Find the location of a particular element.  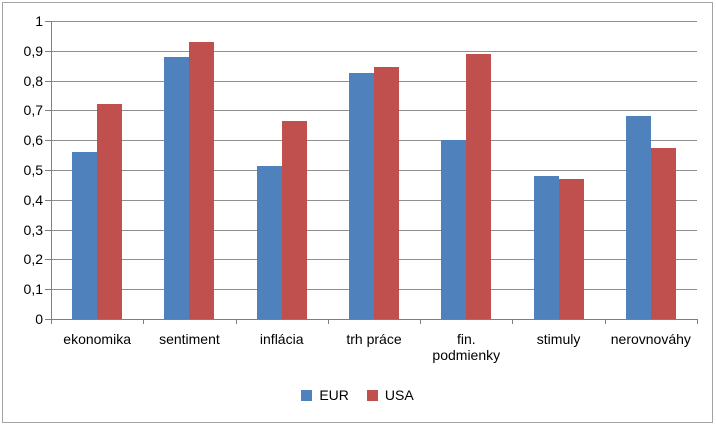

y-axis-line is located at coordinates (51, 170).